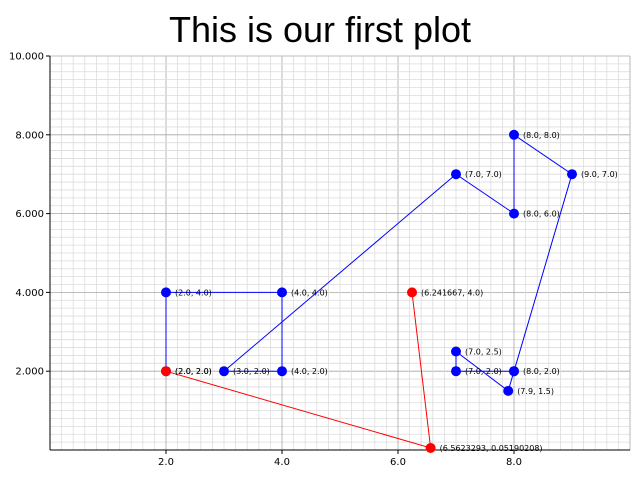  Describe the element at coordinates (26, 57) in the screenshot. I see `y-tick-label: 10.000` at that location.